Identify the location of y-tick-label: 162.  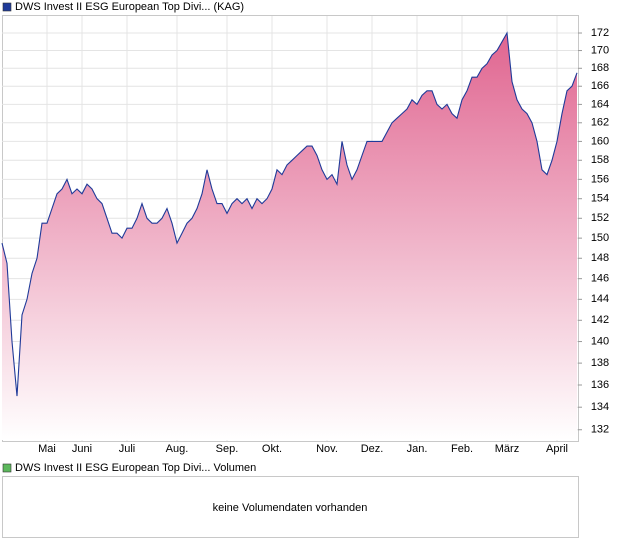
(600, 123).